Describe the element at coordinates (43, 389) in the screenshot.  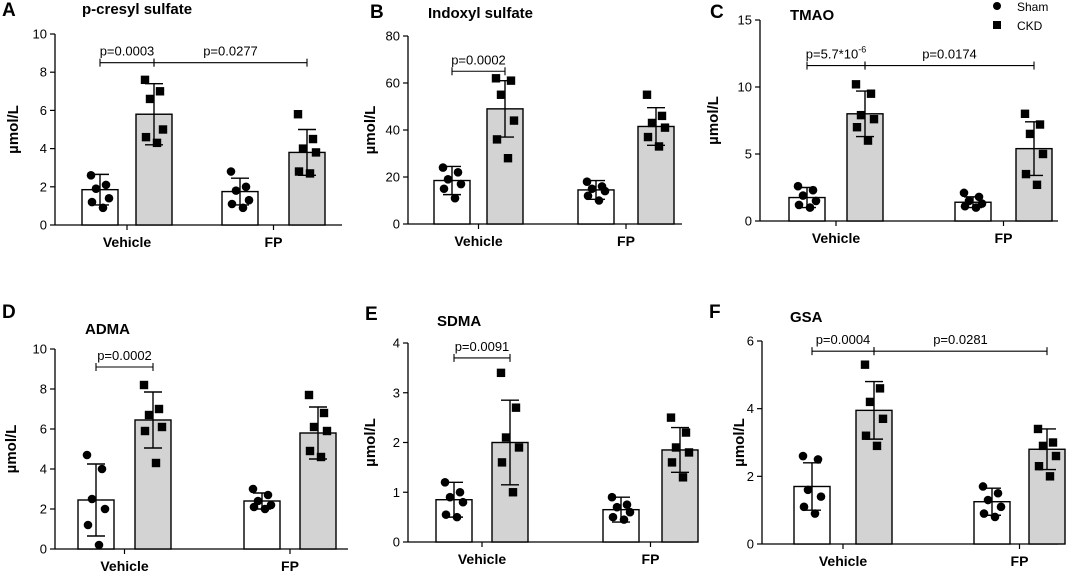
I see `y-tick-label: 8` at that location.